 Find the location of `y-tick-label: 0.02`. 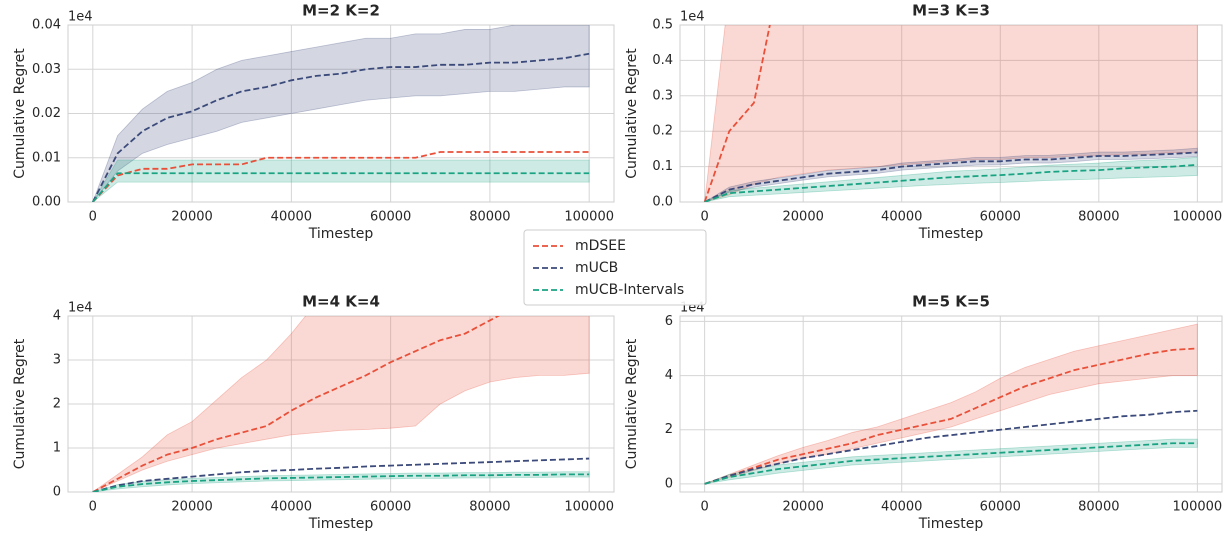

y-tick-label: 0.02 is located at coordinates (46, 113).